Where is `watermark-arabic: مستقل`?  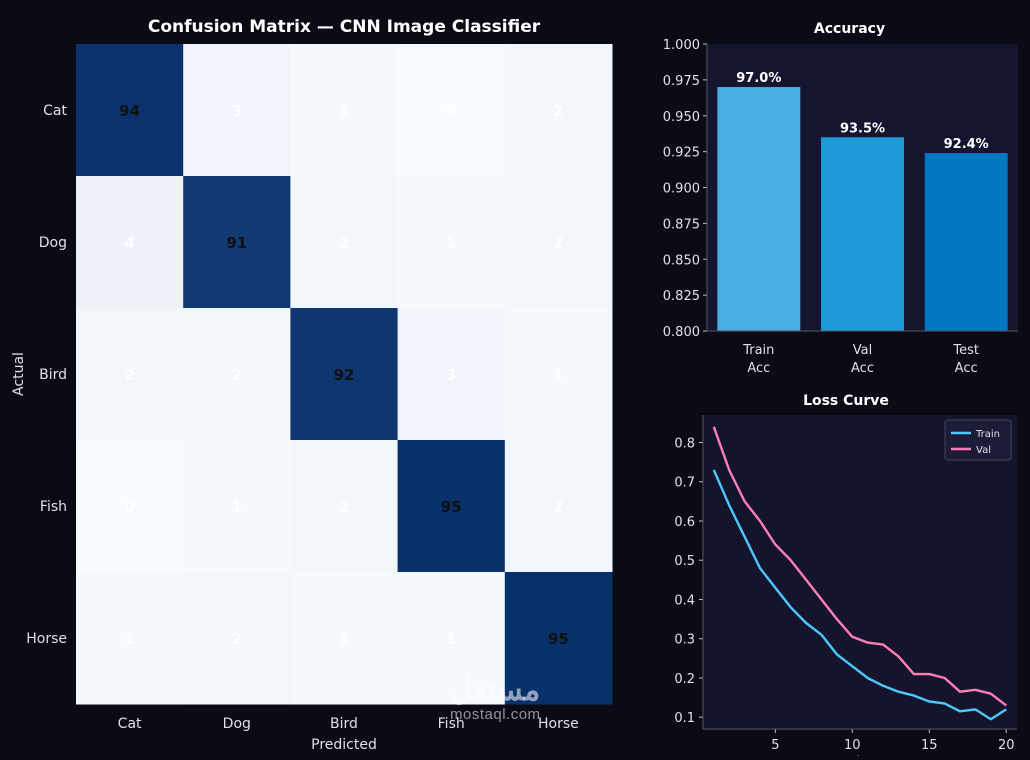 watermark-arabic: مستقل is located at coordinates (495, 690).